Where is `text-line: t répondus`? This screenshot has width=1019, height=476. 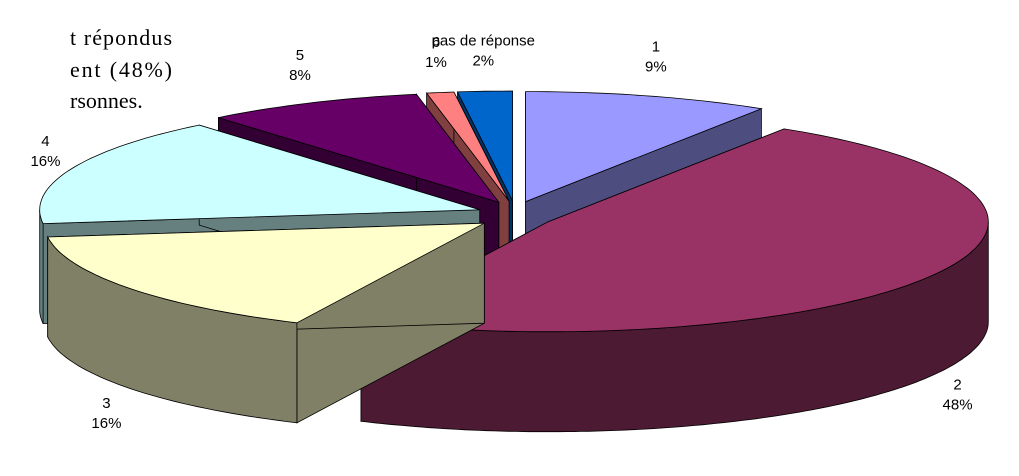 text-line: t répondus is located at coordinates (121, 37).